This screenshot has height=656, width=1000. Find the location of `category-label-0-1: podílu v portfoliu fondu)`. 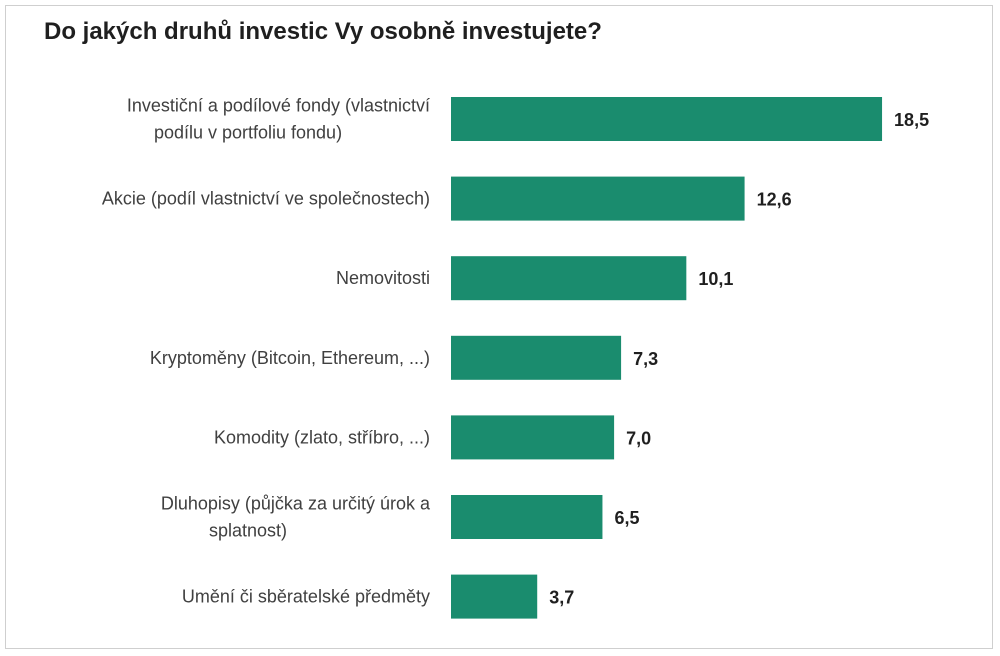

category-label-0-1: podílu v portfoliu fondu) is located at coordinates (248, 133).